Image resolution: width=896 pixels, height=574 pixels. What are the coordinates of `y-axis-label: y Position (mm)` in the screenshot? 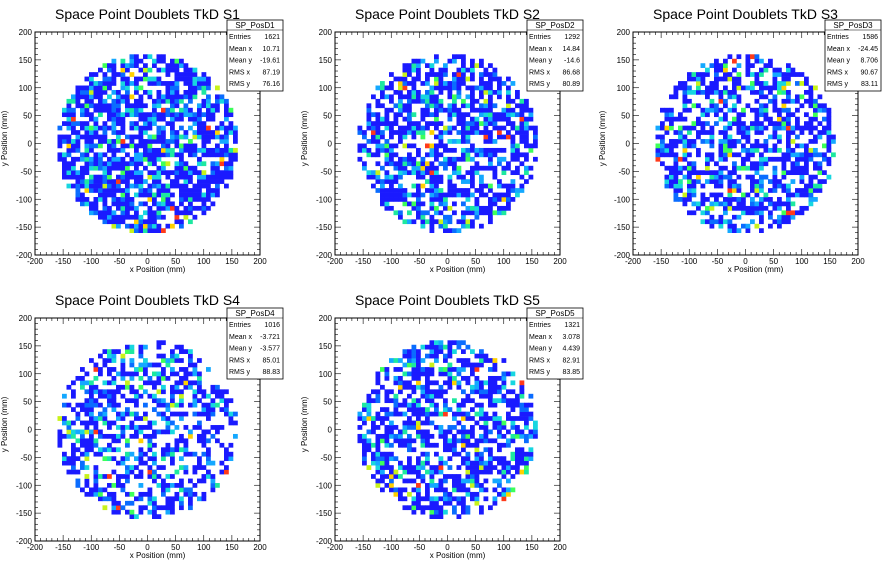 It's located at (4, 424).